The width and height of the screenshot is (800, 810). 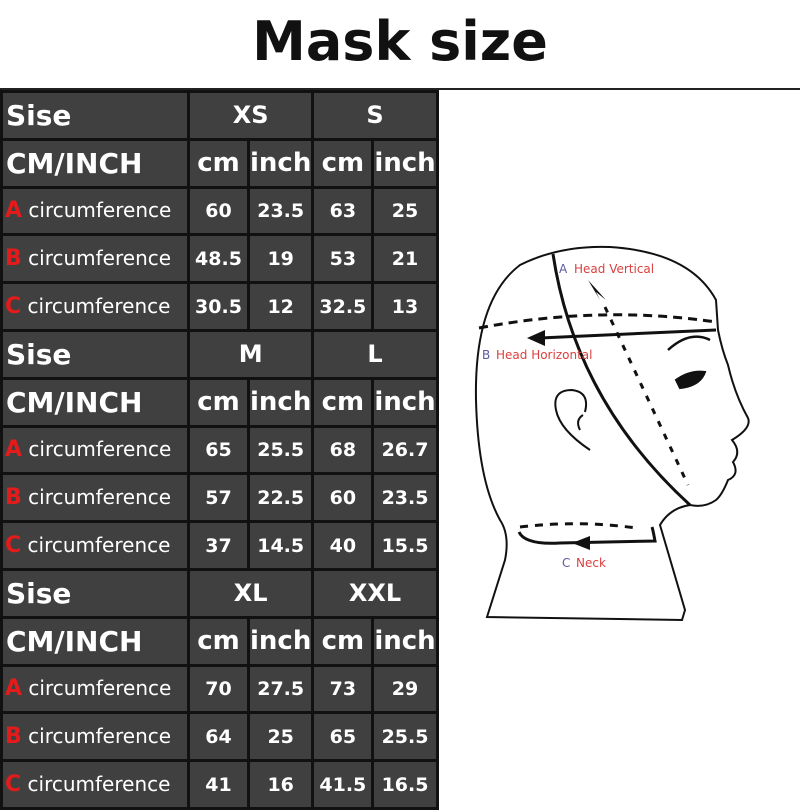 I want to click on table-cell: 41.5, so click(x=343, y=784).